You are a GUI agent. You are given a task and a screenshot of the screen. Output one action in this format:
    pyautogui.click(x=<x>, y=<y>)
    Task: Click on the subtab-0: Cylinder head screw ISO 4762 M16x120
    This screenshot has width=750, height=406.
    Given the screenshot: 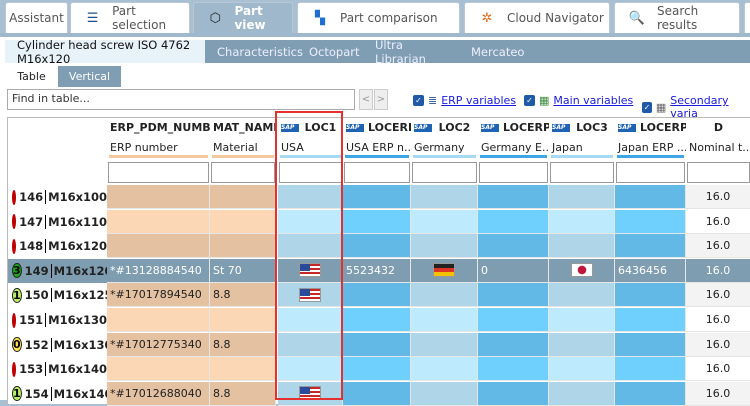 What is the action you would take?
    pyautogui.click(x=105, y=52)
    